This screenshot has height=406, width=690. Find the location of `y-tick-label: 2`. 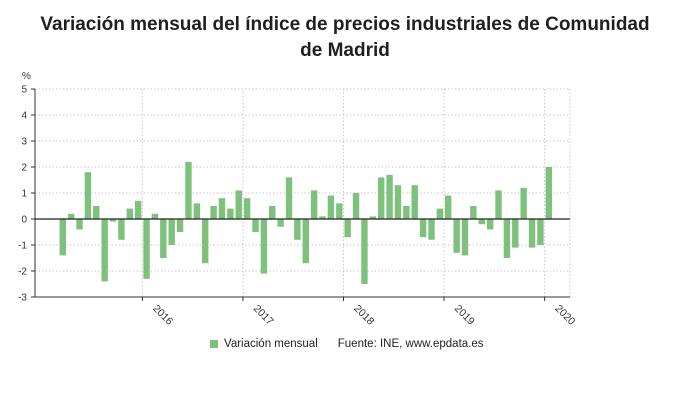

y-tick-label: 2 is located at coordinates (24, 168).